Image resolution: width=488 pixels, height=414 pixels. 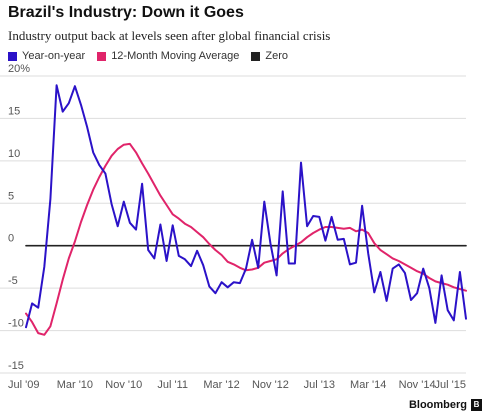 I want to click on y-tick-label: 20%, so click(x=19, y=69).